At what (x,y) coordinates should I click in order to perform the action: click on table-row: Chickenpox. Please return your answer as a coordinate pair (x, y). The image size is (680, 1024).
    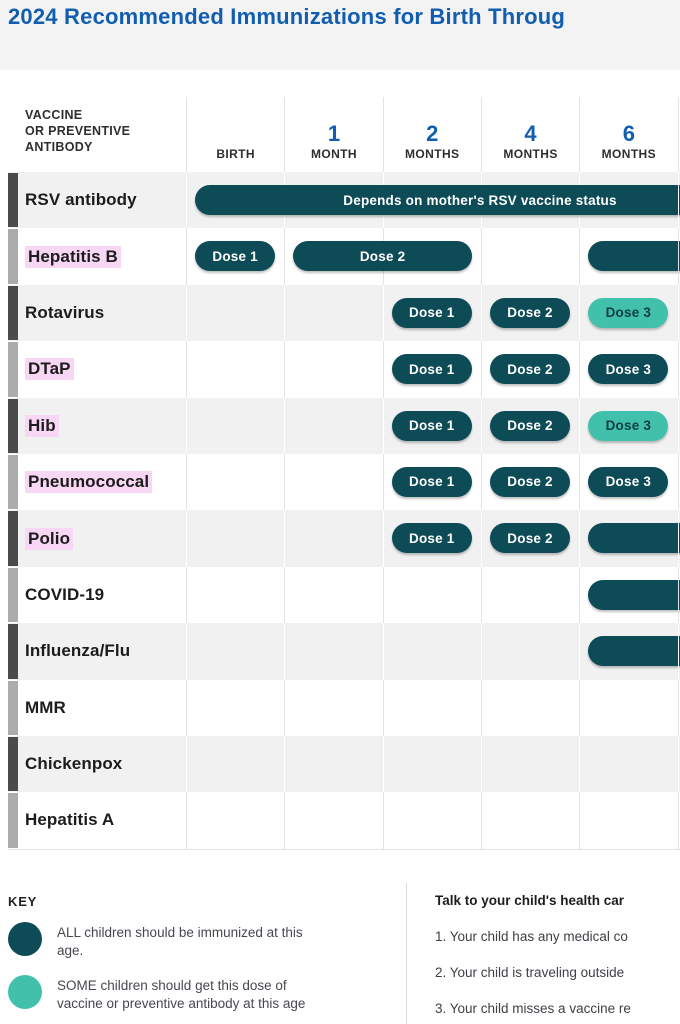
    Looking at the image, I should click on (344, 764).